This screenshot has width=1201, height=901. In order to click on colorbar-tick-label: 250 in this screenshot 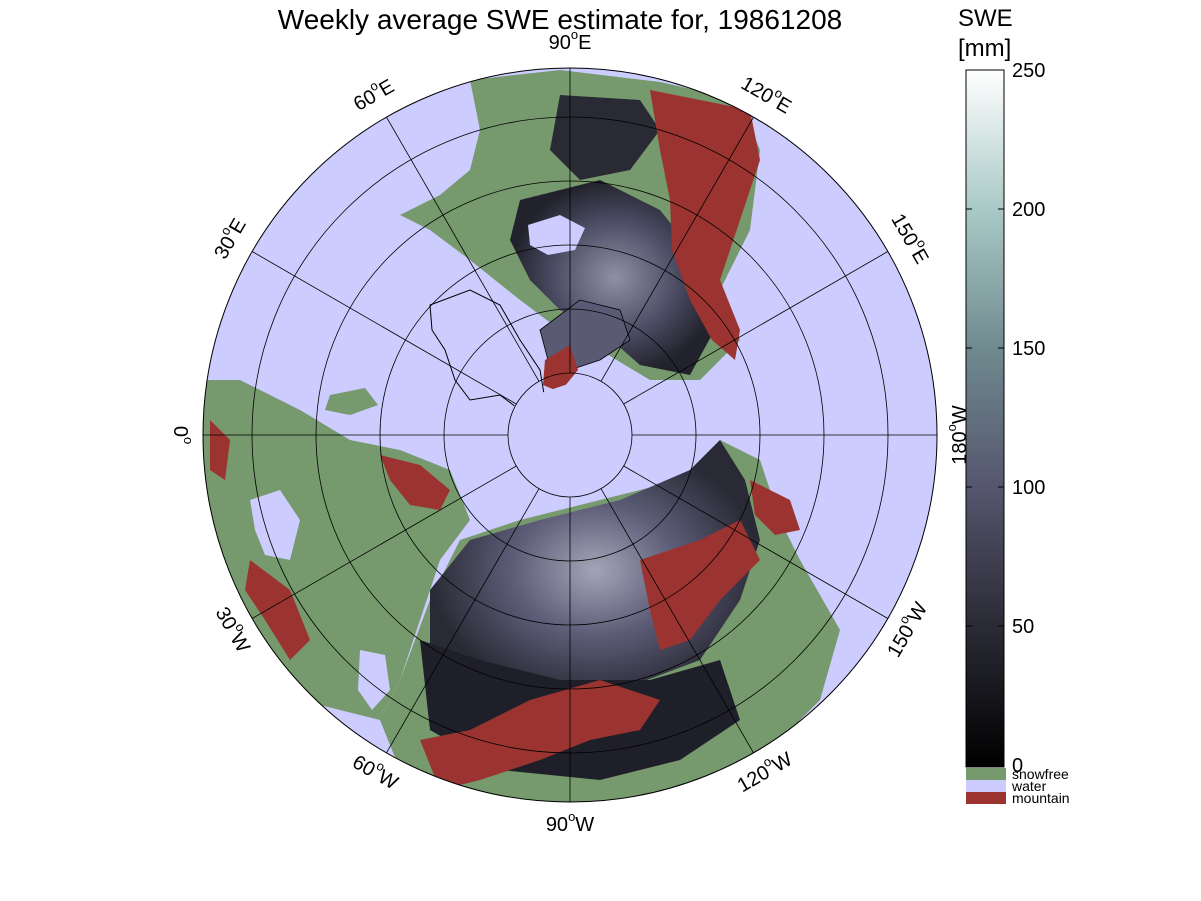, I will do `click(1028, 71)`.